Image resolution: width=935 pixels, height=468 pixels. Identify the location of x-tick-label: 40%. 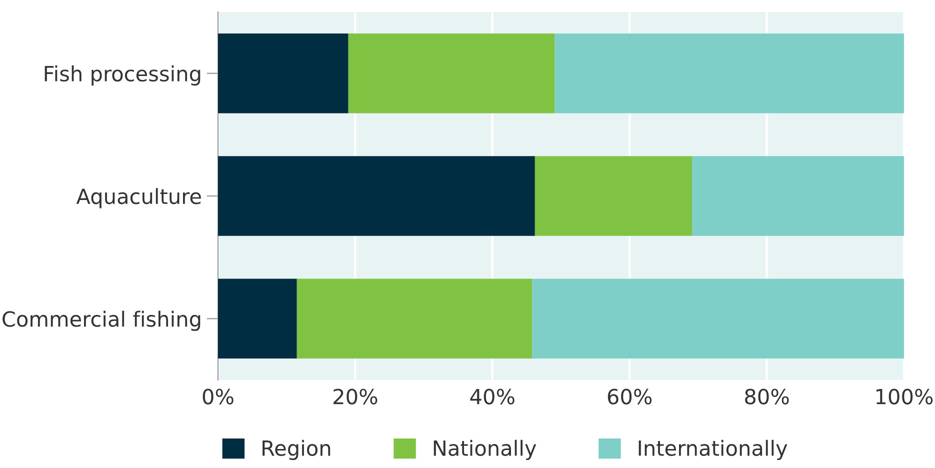
(492, 396).